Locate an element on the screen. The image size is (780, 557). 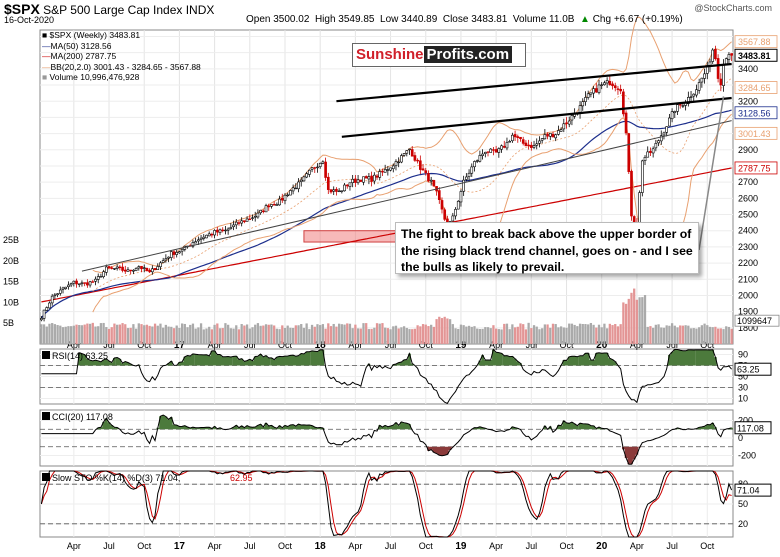
price-y-tick-label: 1800 is located at coordinates (748, 328).